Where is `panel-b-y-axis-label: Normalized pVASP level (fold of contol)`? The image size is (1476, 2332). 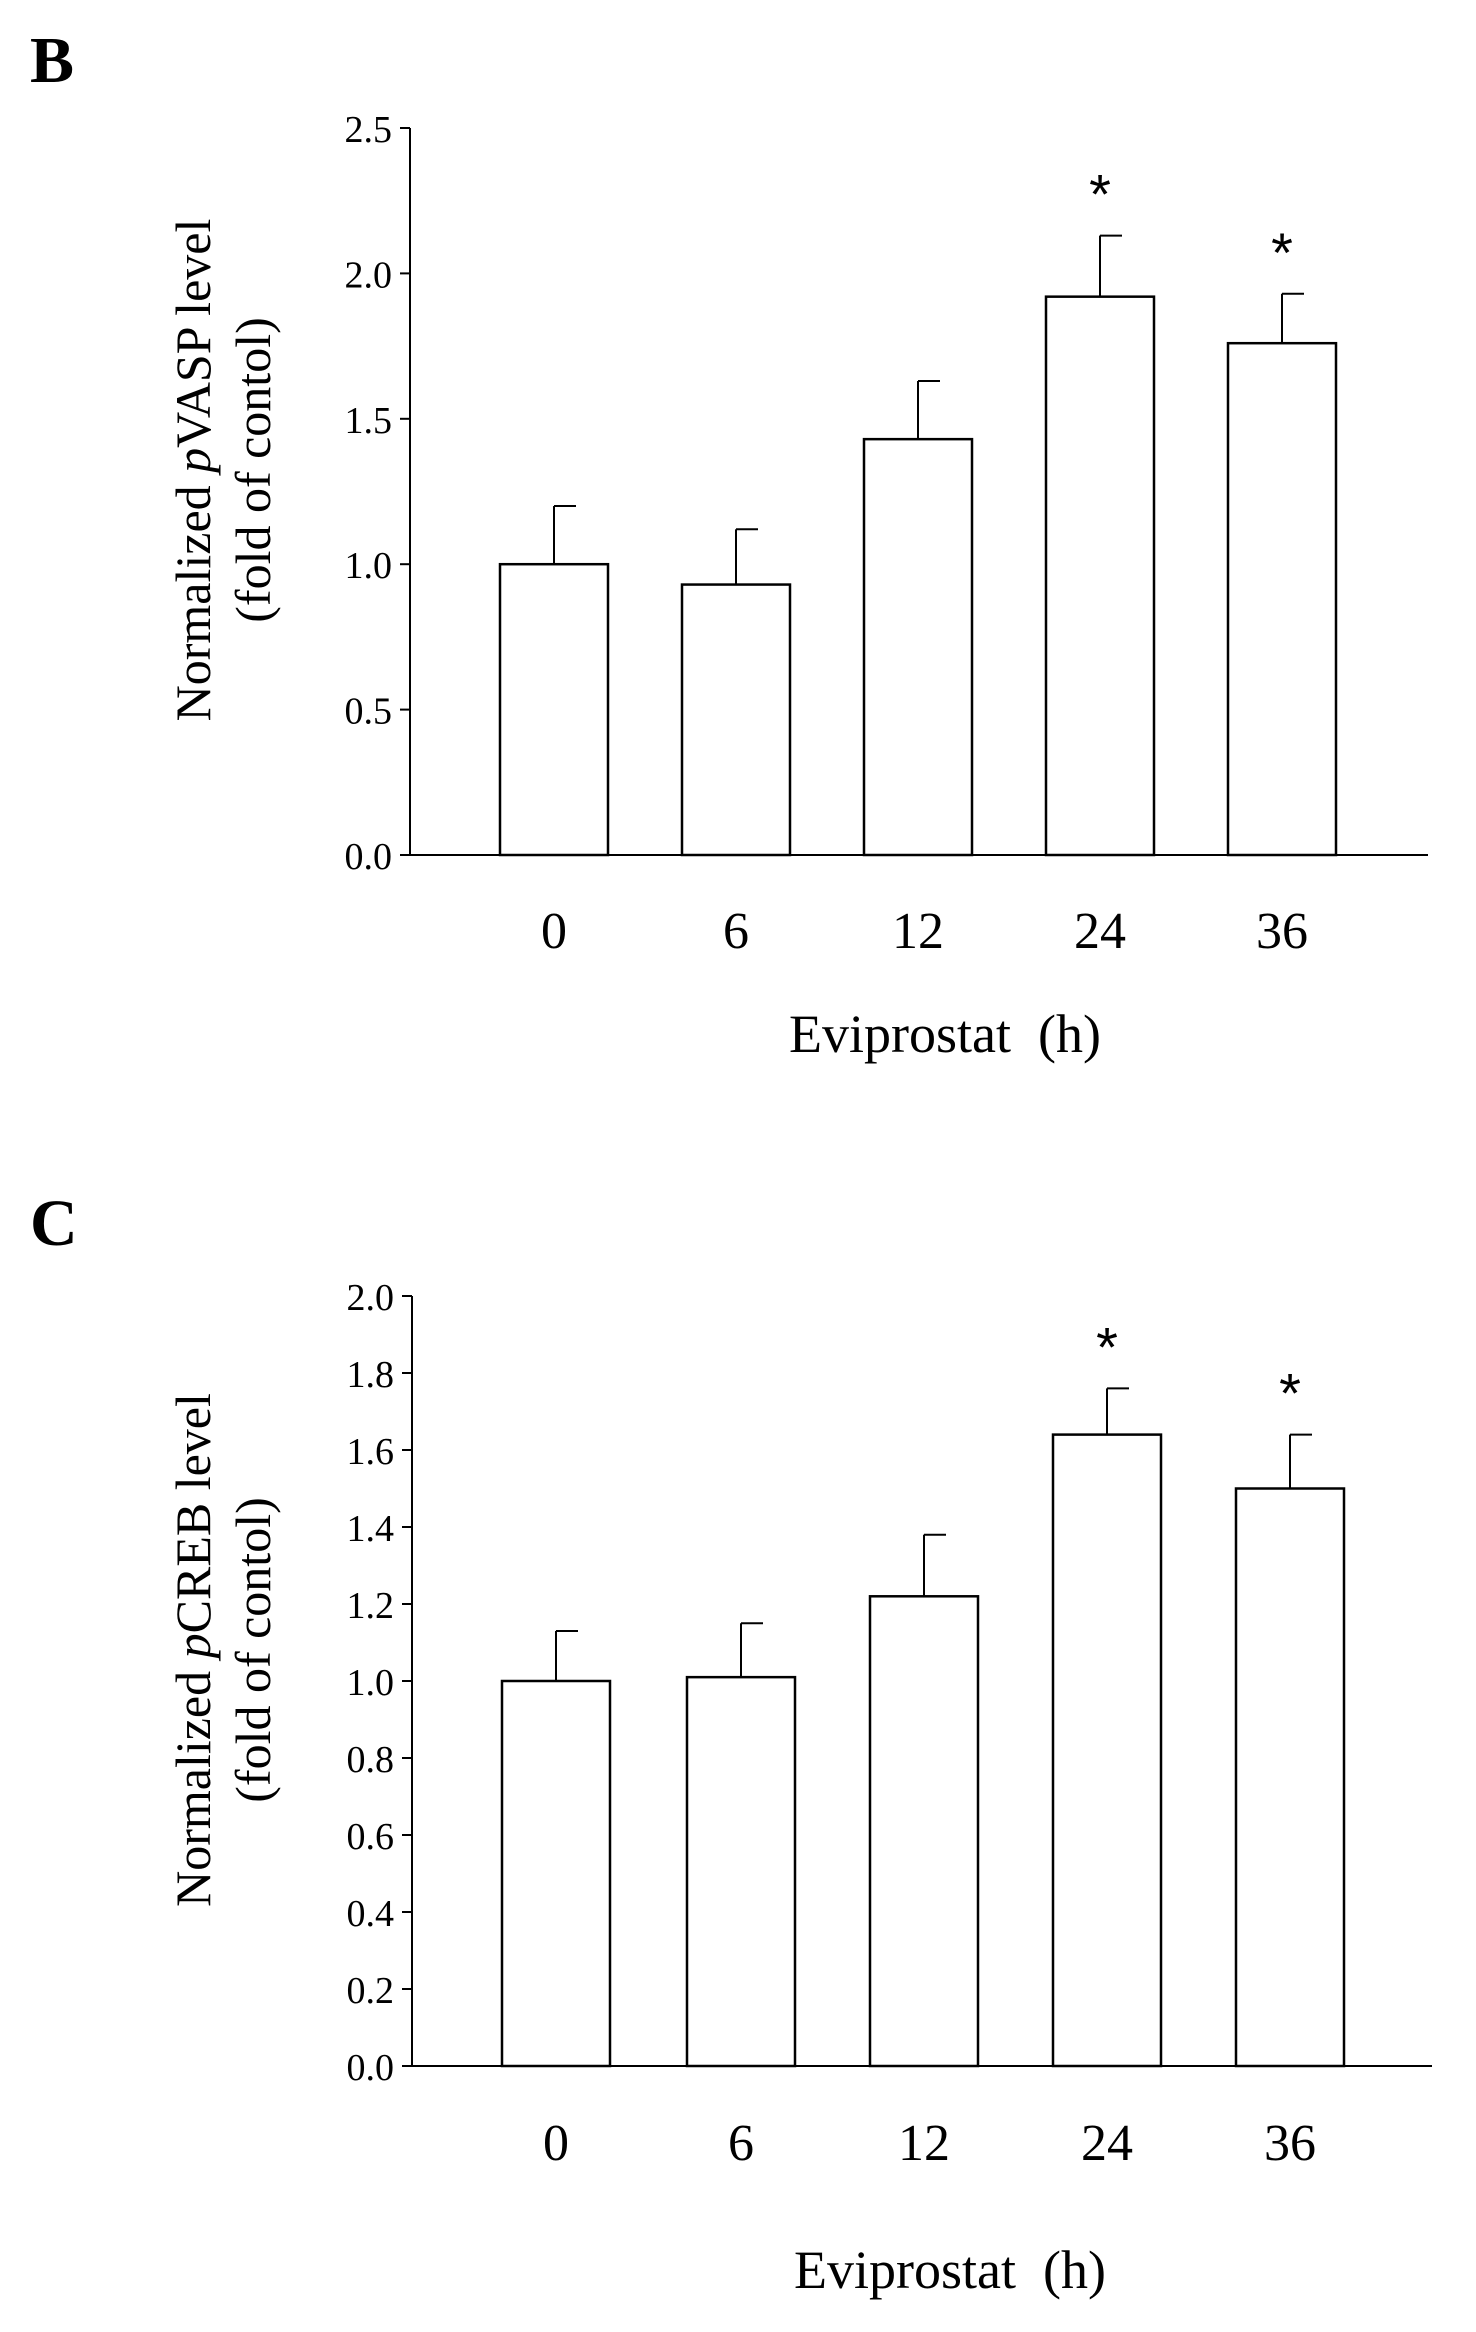
panel-b-y-axis-label: Normalized pVASP level (fold of contol) is located at coordinates (223, 470).